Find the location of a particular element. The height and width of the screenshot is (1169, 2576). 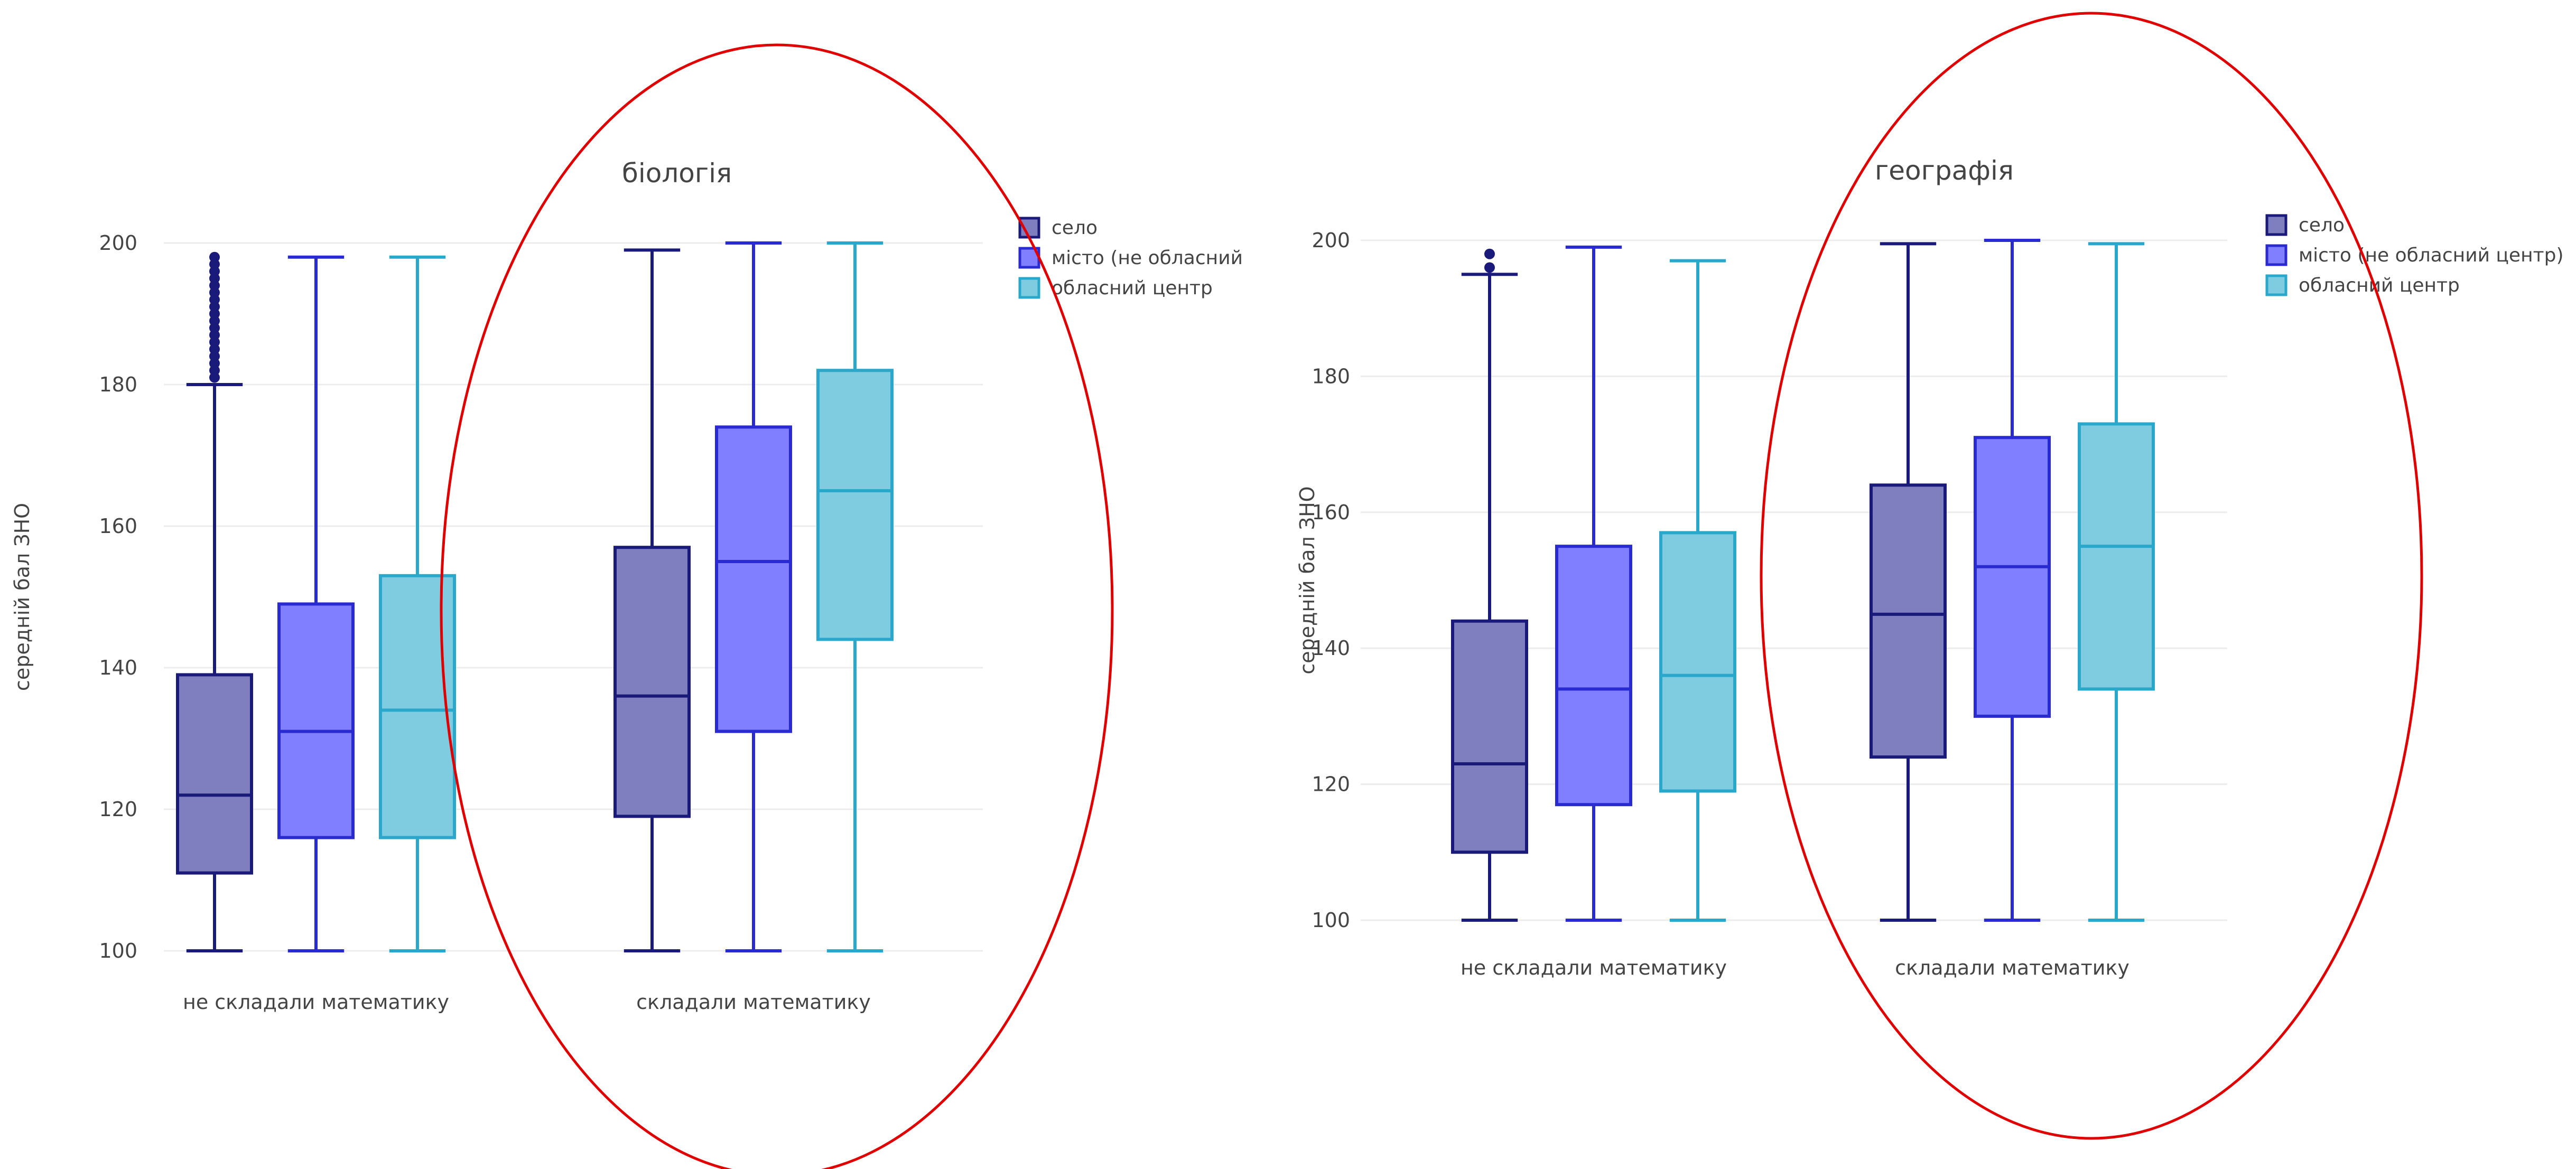

legend-label: місто (не обласний центр) is located at coordinates (2431, 255).